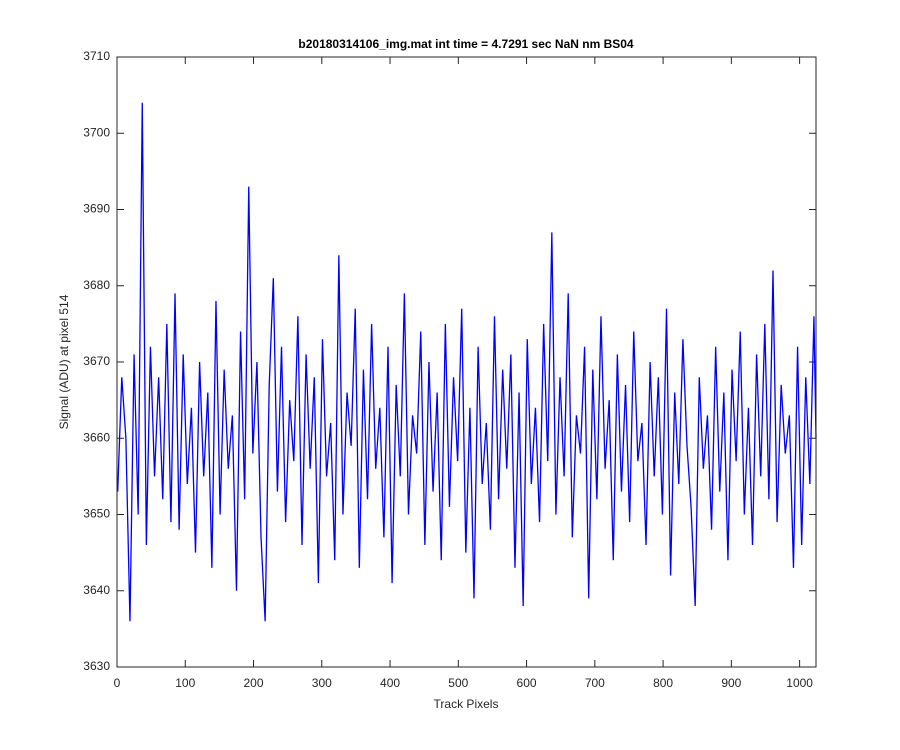 The height and width of the screenshot is (750, 900). I want to click on x-tick-label: 400, so click(390, 683).